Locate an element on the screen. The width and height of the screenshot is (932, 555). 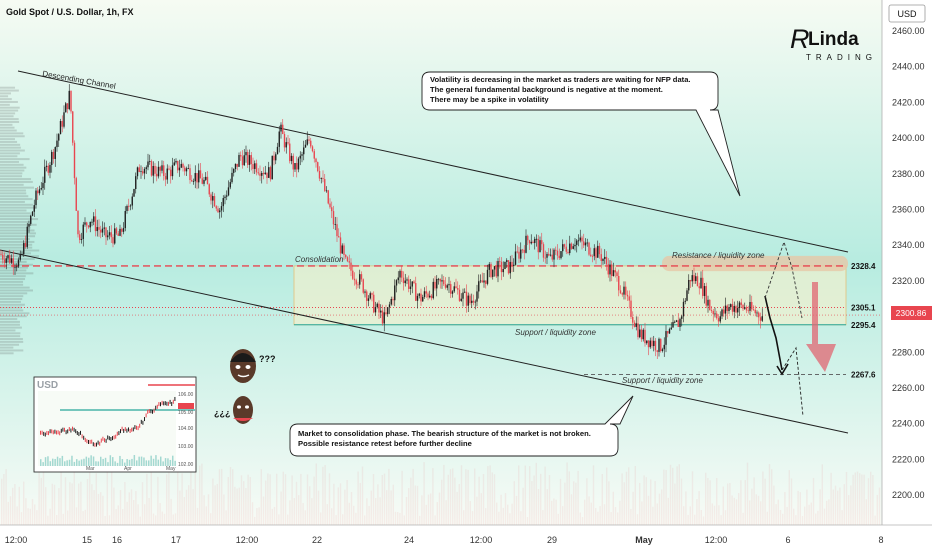
currency-button is located at coordinates (907, 13).